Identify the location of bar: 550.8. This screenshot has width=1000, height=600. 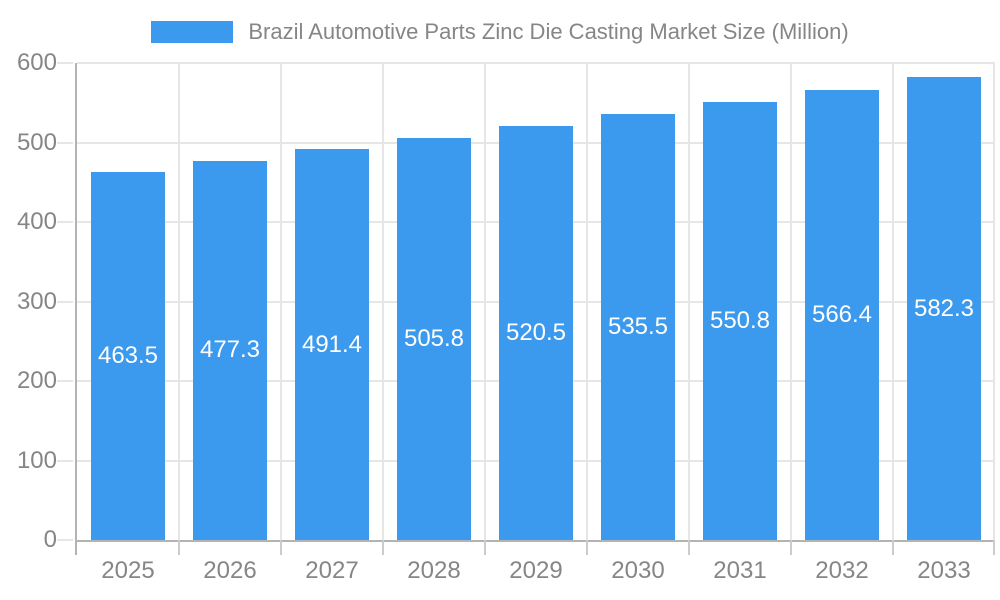
(740, 321).